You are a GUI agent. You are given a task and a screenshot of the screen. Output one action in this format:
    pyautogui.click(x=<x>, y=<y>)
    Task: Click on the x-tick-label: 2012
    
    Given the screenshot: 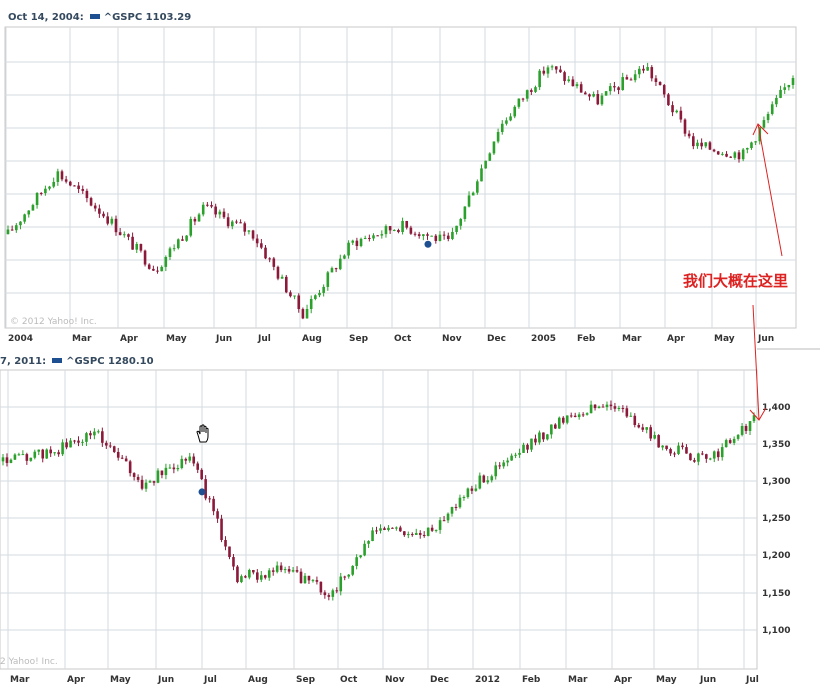 What is the action you would take?
    pyautogui.click(x=487, y=680)
    